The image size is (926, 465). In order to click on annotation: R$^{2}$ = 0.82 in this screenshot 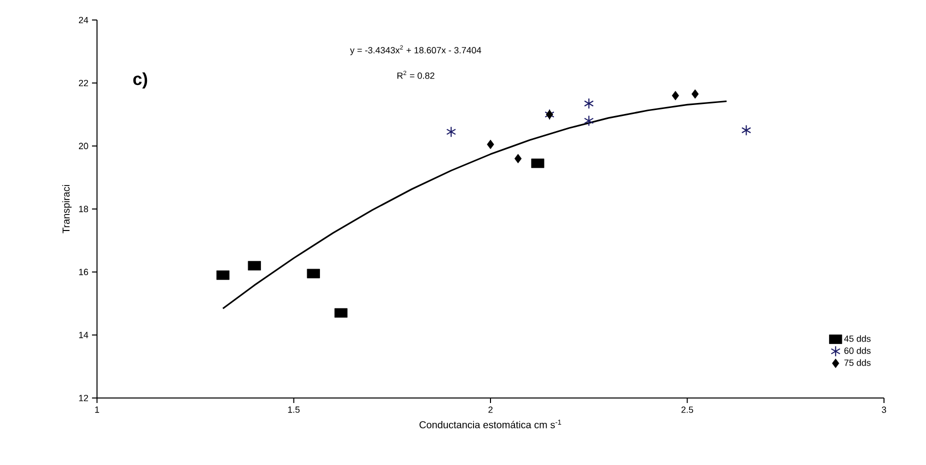, I will do `click(415, 74)`.